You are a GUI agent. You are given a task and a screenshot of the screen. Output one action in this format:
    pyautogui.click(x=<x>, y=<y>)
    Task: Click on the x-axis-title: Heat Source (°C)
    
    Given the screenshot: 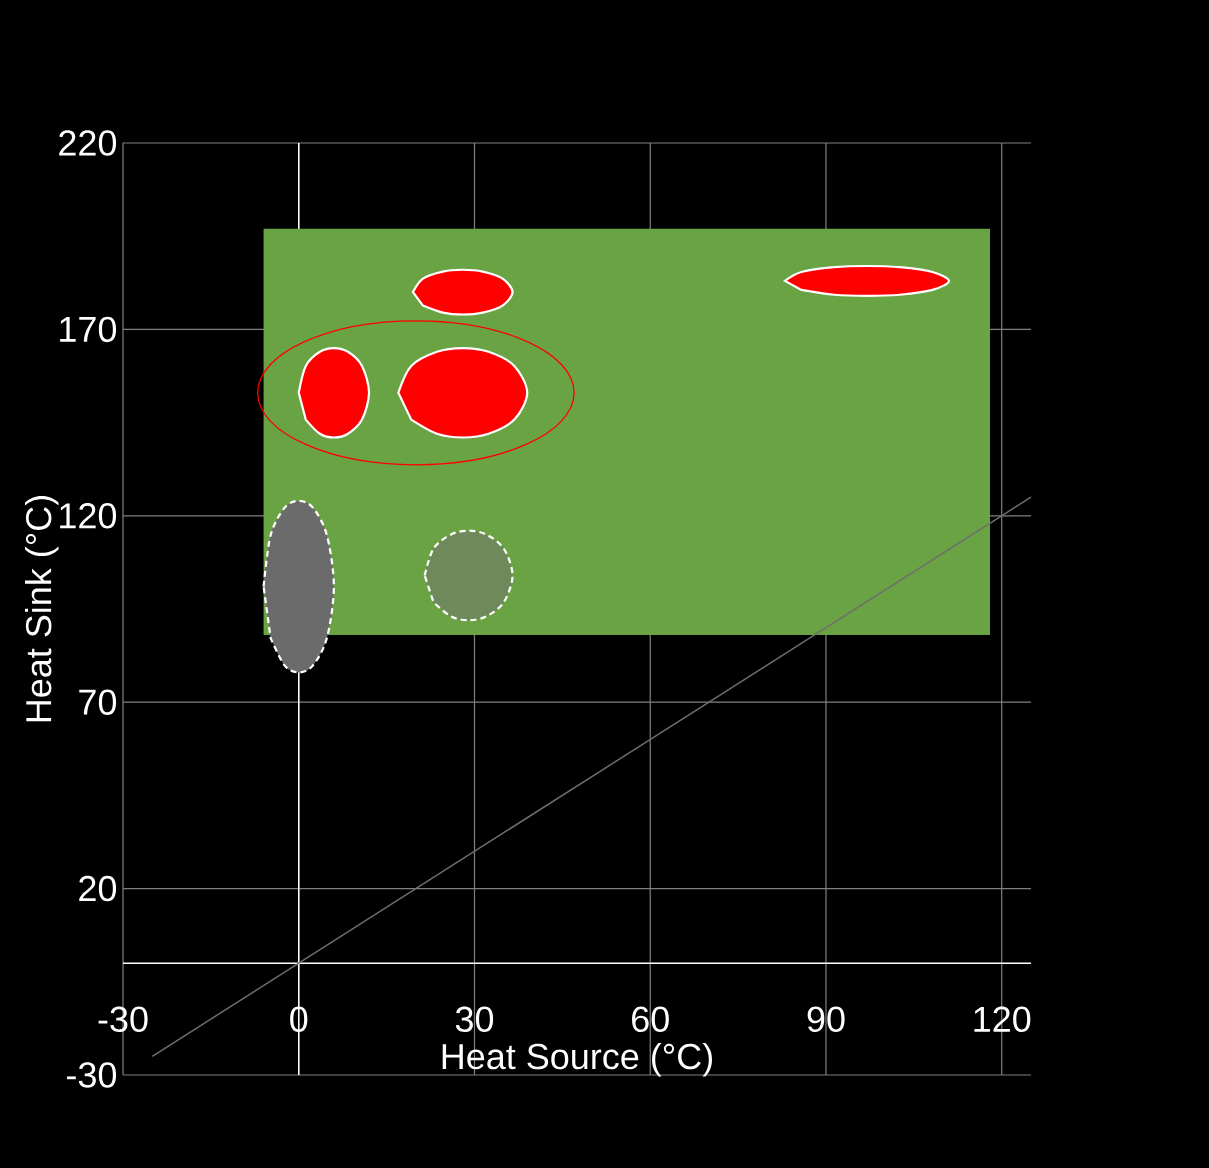 What is the action you would take?
    pyautogui.click(x=577, y=1059)
    